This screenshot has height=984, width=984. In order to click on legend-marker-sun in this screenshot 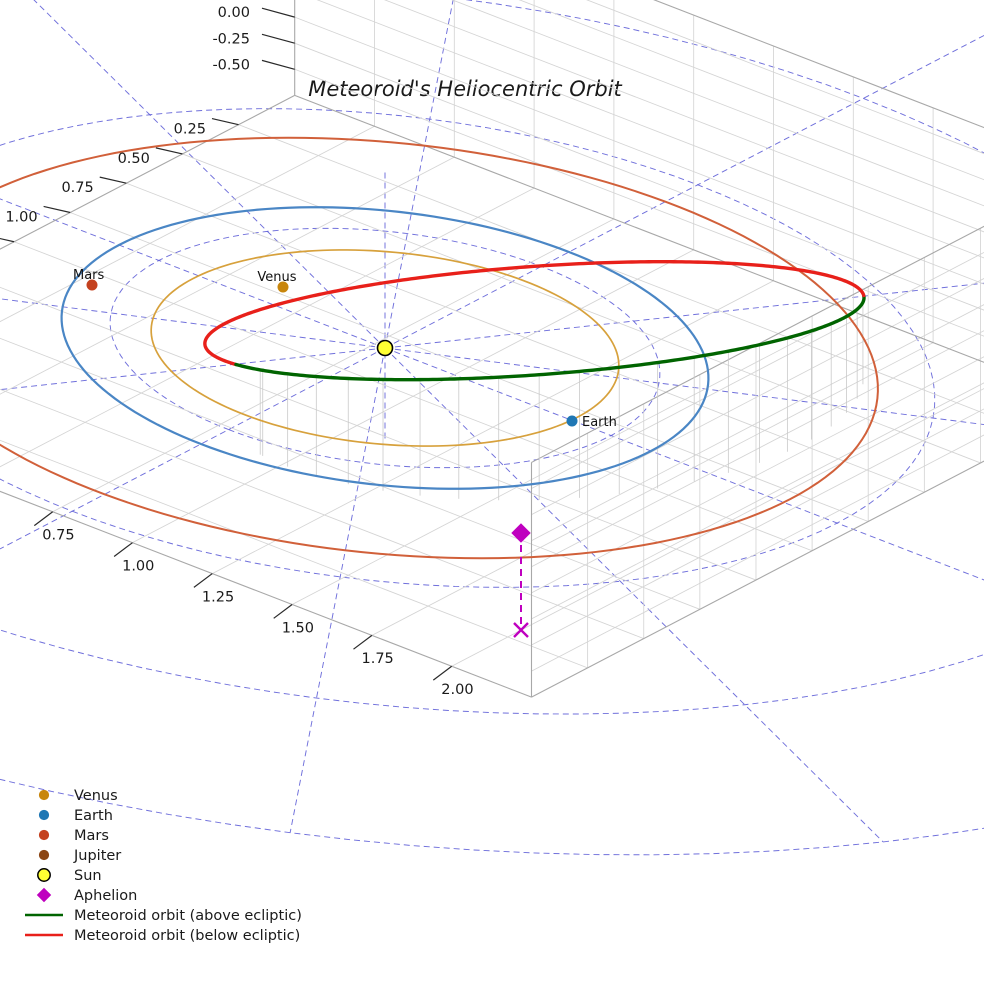, I will do `click(44, 875)`.